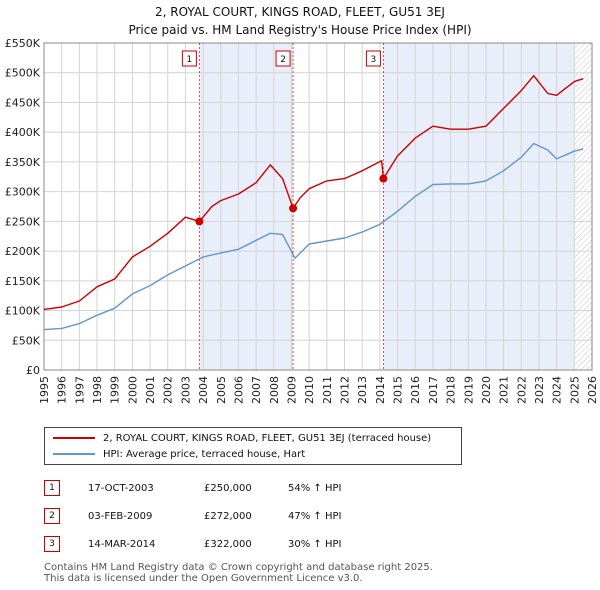  What do you see at coordinates (23, 251) in the screenshot?
I see `y-tick-label: £200K` at bounding box center [23, 251].